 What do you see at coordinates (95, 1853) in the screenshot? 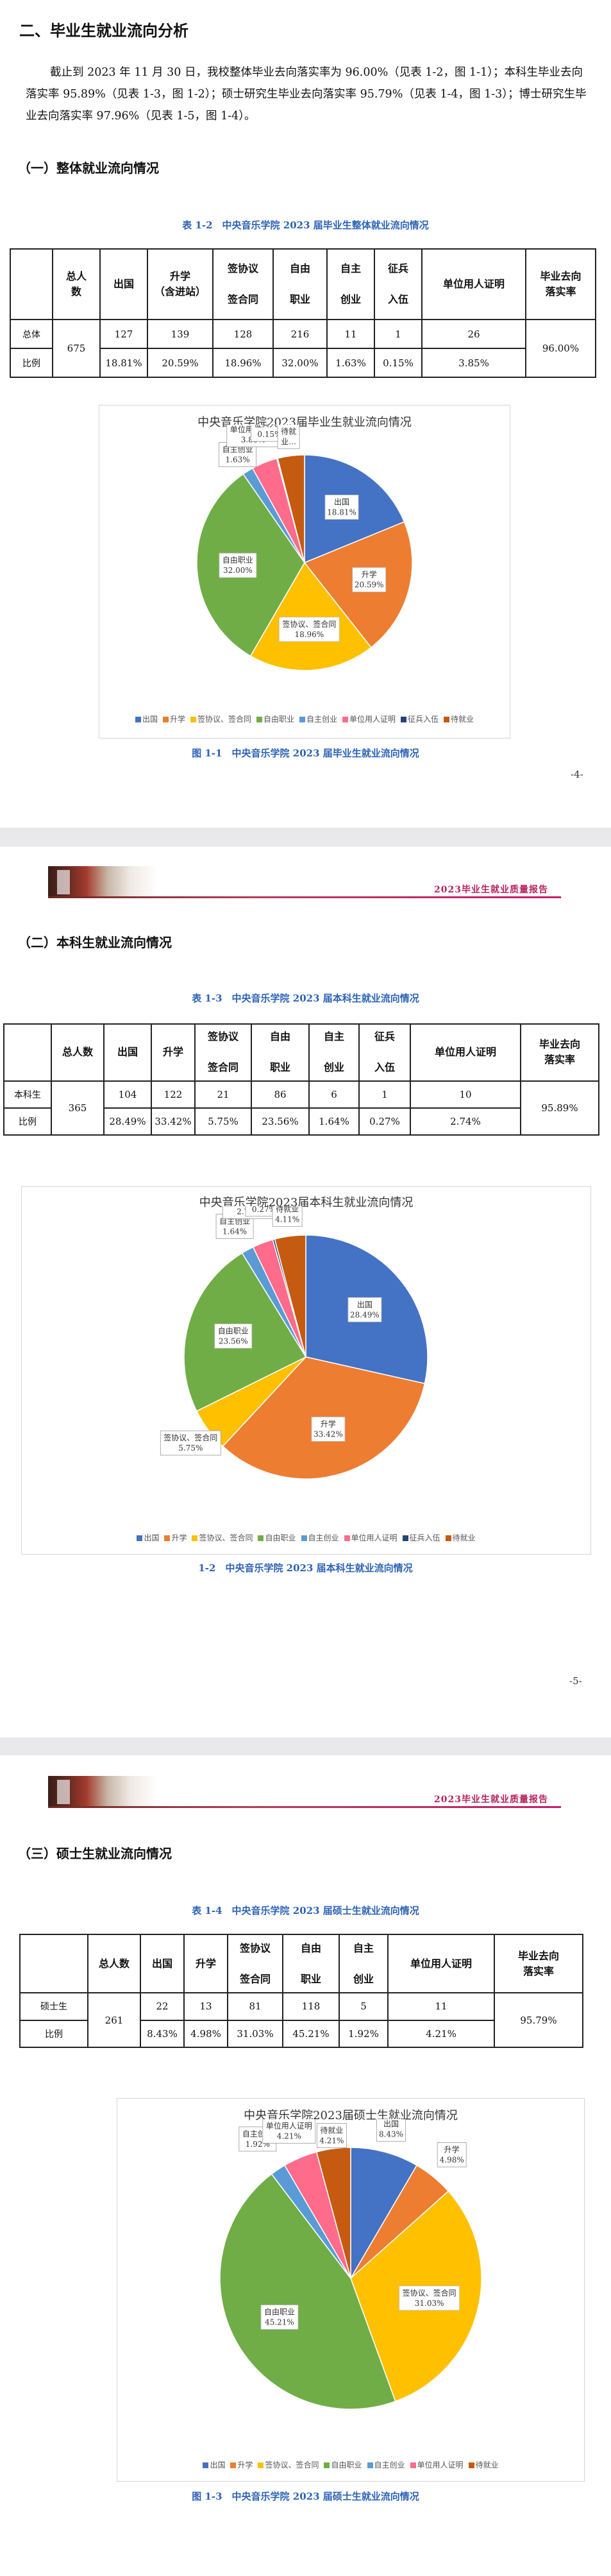
I see `section-heading-master: （三）硕士生就业流向情况` at bounding box center [95, 1853].